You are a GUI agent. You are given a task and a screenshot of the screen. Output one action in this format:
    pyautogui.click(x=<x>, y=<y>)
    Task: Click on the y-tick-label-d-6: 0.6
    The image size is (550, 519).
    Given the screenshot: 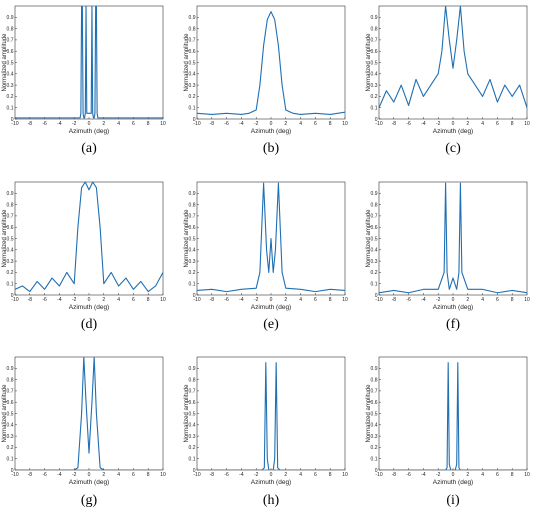 What is the action you would take?
    pyautogui.click(x=10, y=228)
    